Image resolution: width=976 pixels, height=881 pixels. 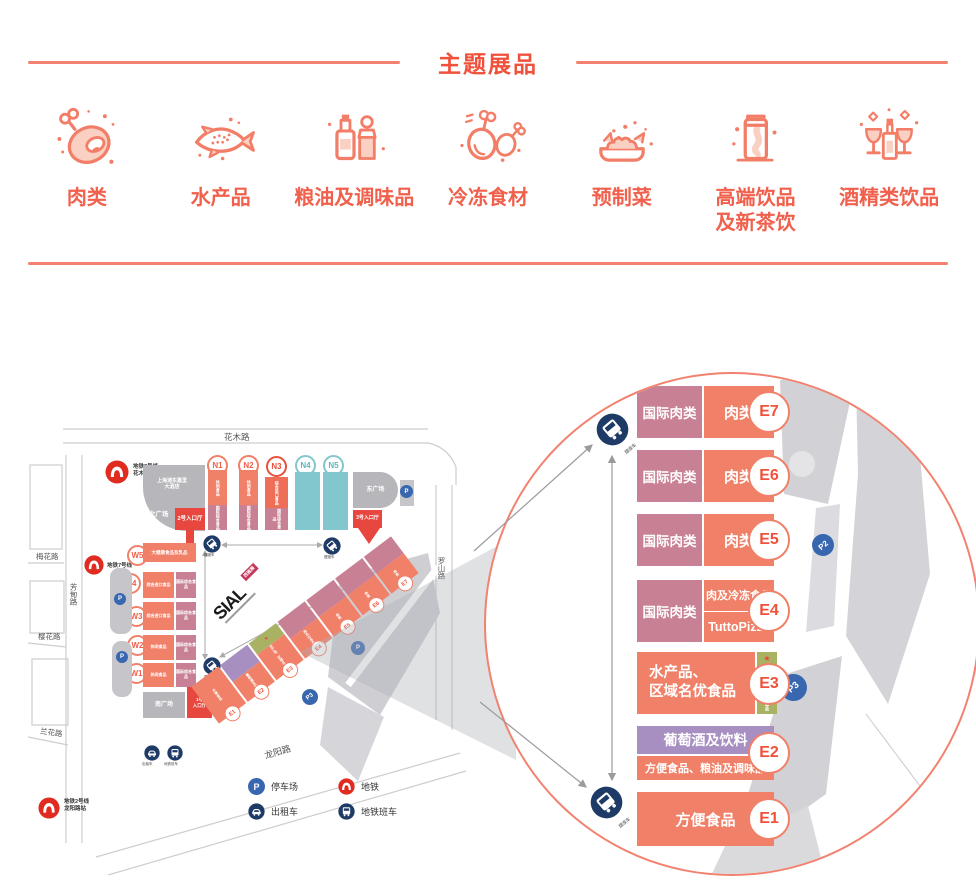 I want to click on category-label: 冷冻食材, so click(x=488, y=198).